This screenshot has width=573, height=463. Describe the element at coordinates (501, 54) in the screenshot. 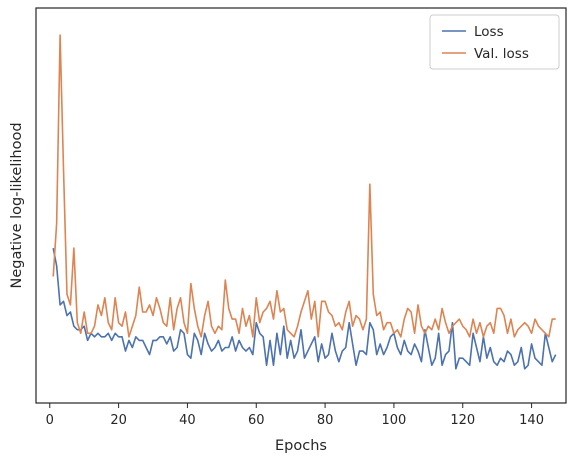

I see `legend-label-val-loss: Val. loss` at that location.